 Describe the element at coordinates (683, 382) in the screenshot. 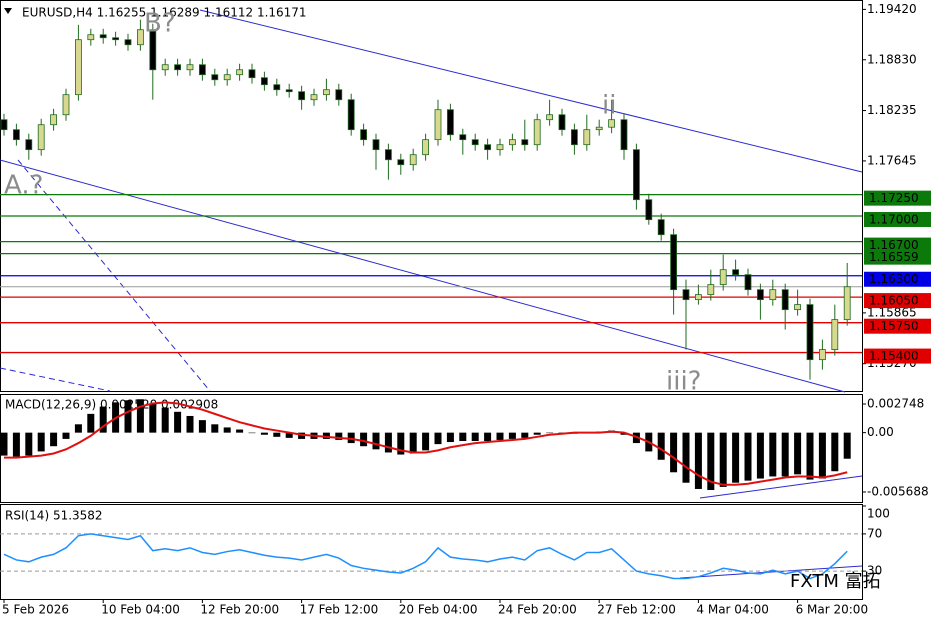

I see `annotation: iii?` at that location.